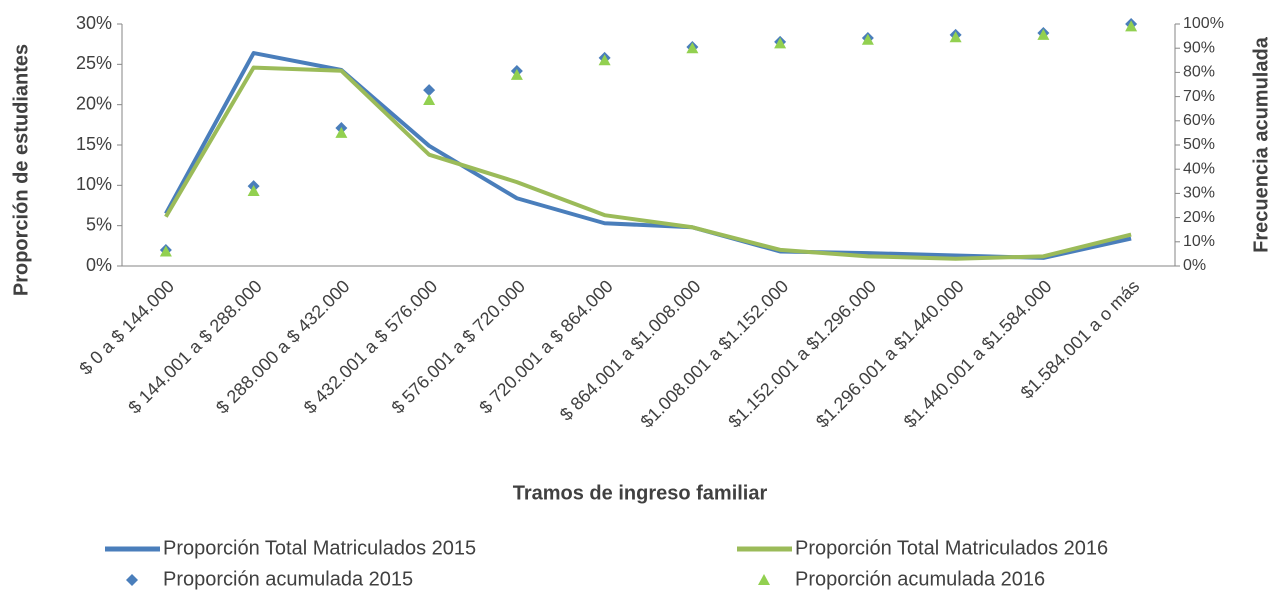 The width and height of the screenshot is (1278, 595). What do you see at coordinates (1199, 144) in the screenshot?
I see `y2-tick-label: 50%` at bounding box center [1199, 144].